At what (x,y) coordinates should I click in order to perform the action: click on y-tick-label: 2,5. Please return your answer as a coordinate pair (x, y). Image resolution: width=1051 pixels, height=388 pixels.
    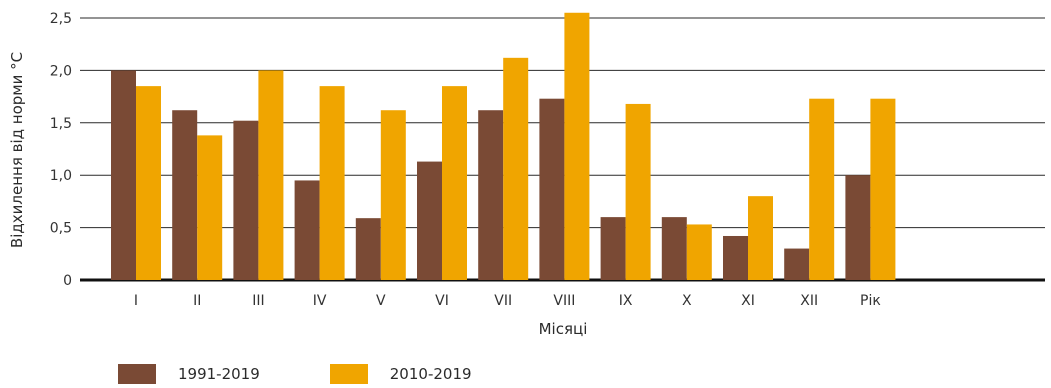
    Looking at the image, I should click on (61, 19).